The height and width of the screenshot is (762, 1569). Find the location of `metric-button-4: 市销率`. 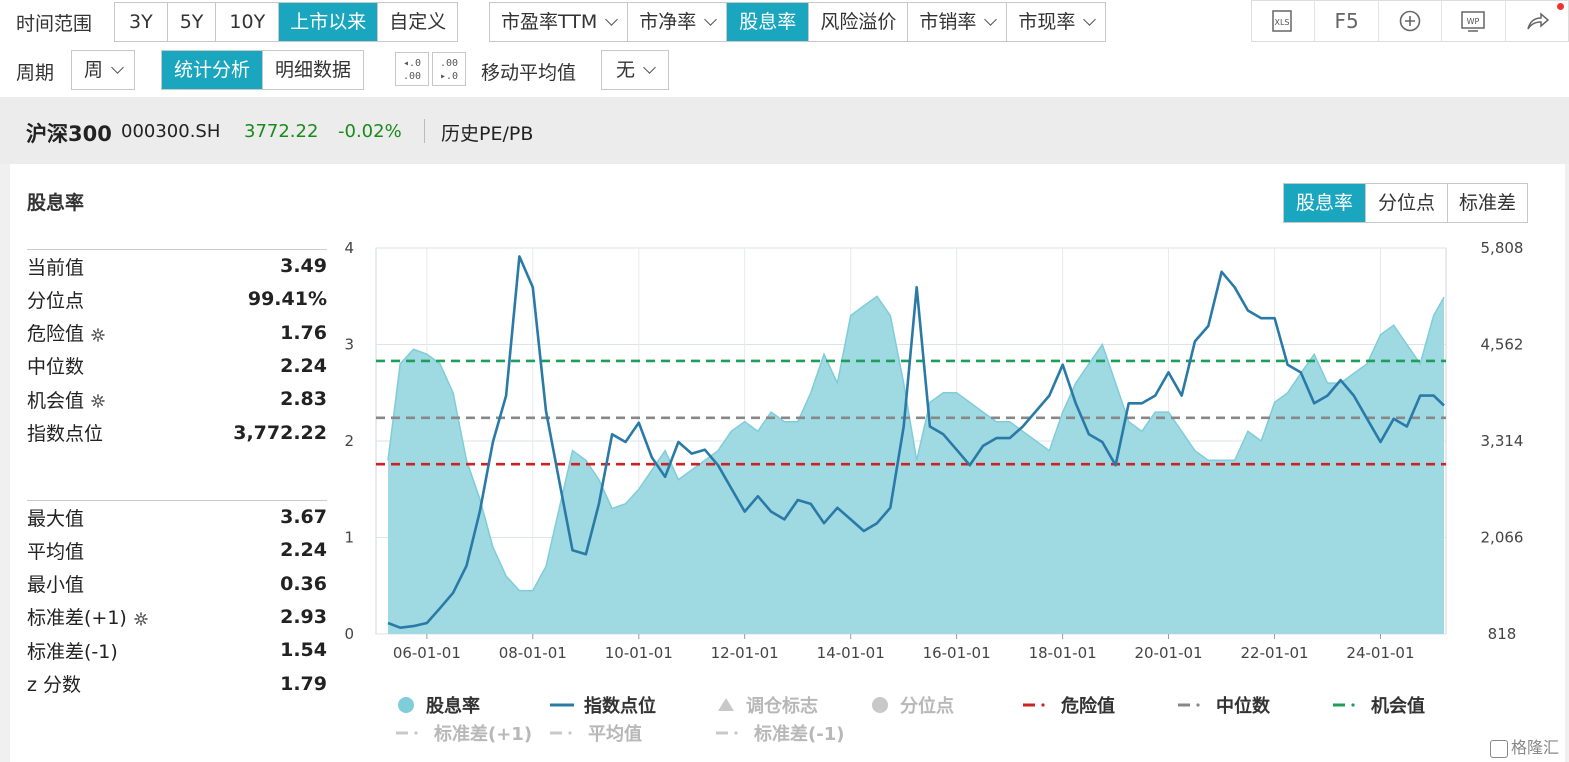

metric-button-4: 市销率 is located at coordinates (958, 22).